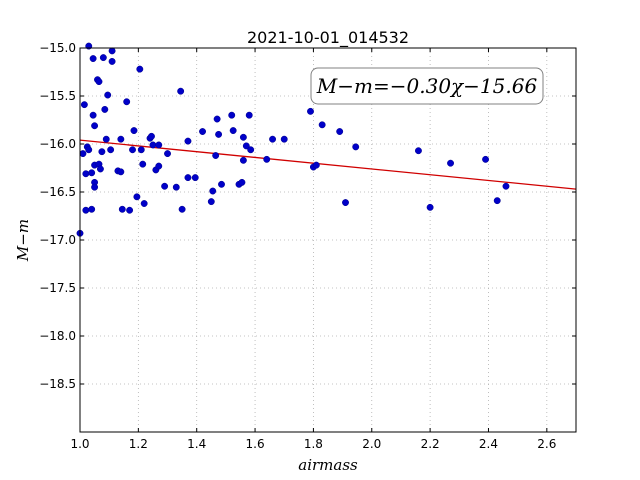  I want to click on fit-equation-box: M−m=−0.30χ−15.66, so click(427, 86).